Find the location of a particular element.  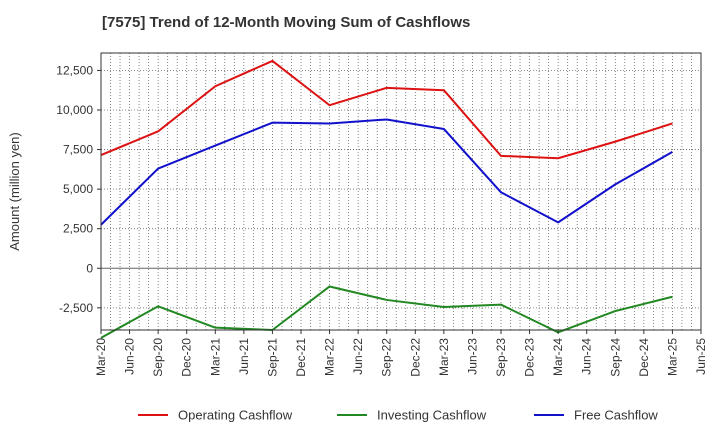

y-tick-label: 0 is located at coordinates (89, 268).